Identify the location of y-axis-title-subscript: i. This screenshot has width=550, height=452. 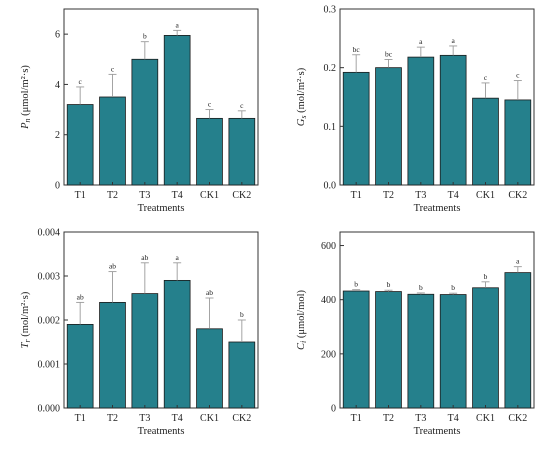
(303, 342).